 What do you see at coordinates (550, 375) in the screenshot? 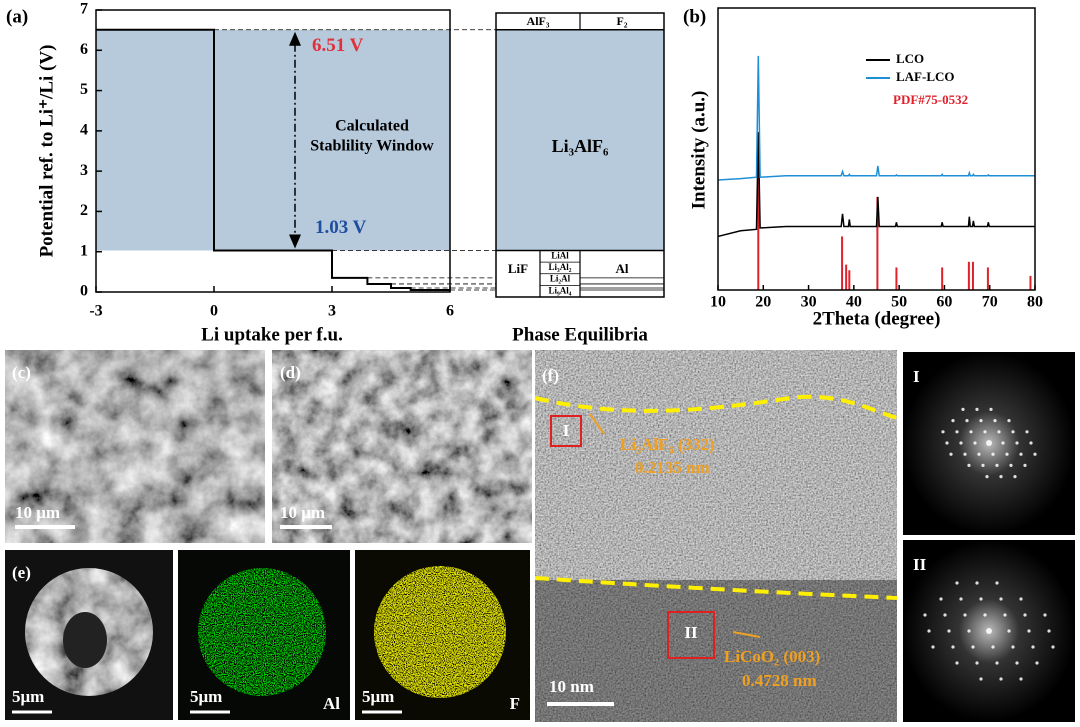
I see `panel-label: (f)` at bounding box center [550, 375].